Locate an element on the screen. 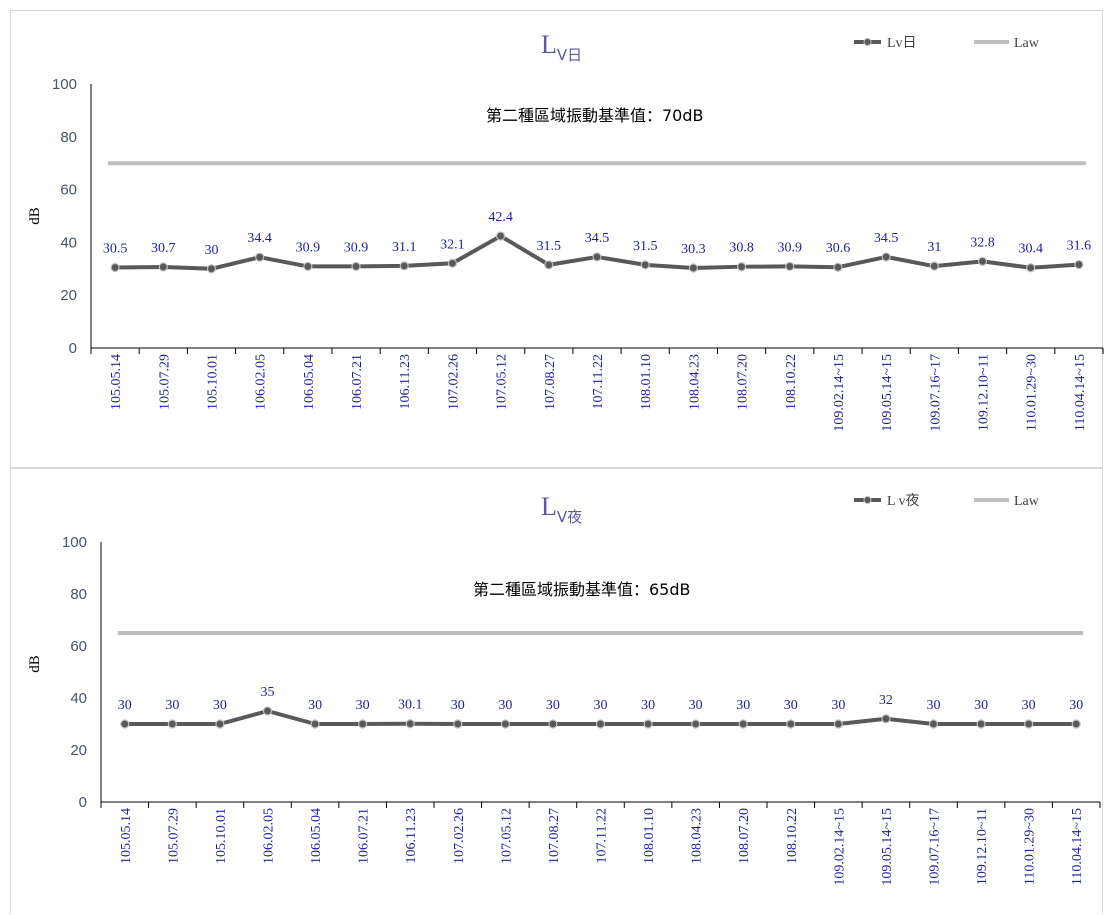 The width and height of the screenshot is (1105, 915). standard-annotation: 第二種區域振動基準值：65dB is located at coordinates (582, 589).